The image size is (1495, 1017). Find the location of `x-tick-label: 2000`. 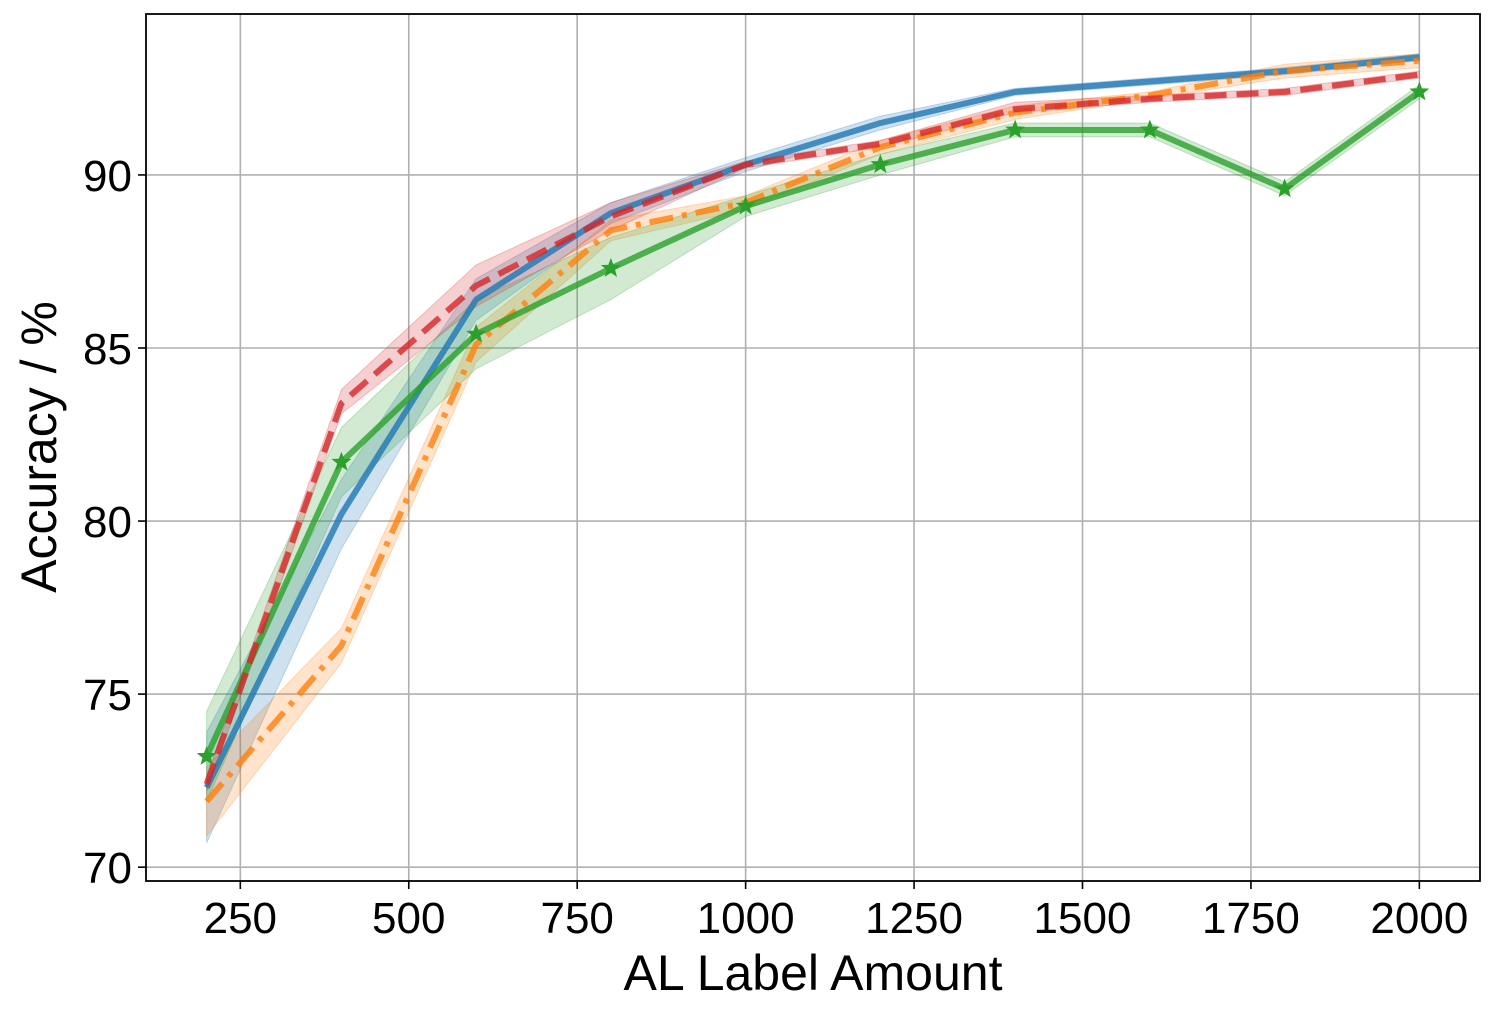

x-tick-label: 2000 is located at coordinates (1419, 918).